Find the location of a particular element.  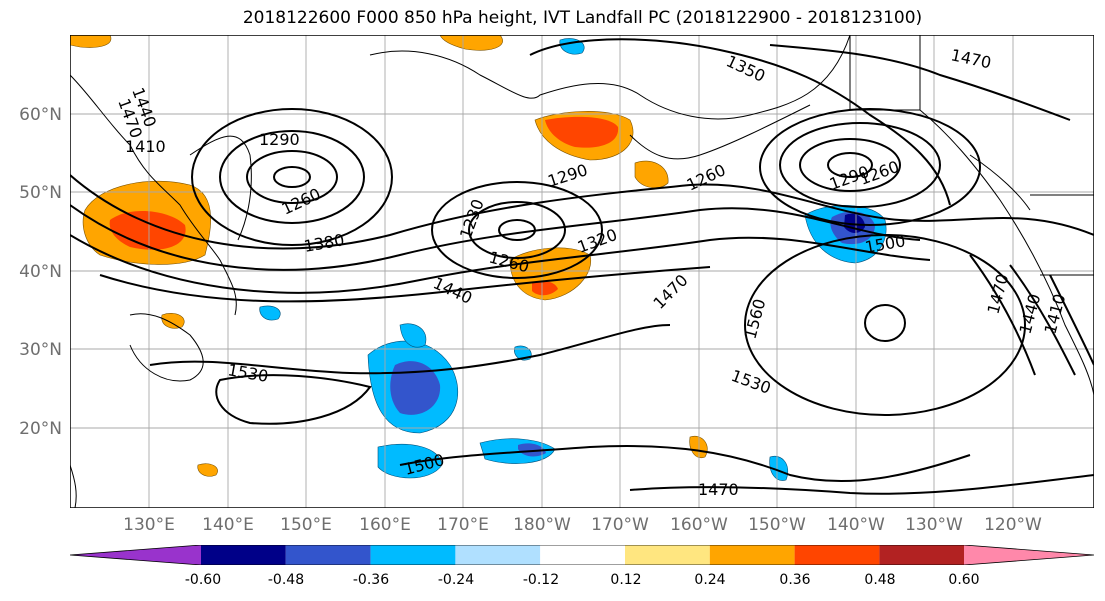

lon-label: 140°E is located at coordinates (228, 525).